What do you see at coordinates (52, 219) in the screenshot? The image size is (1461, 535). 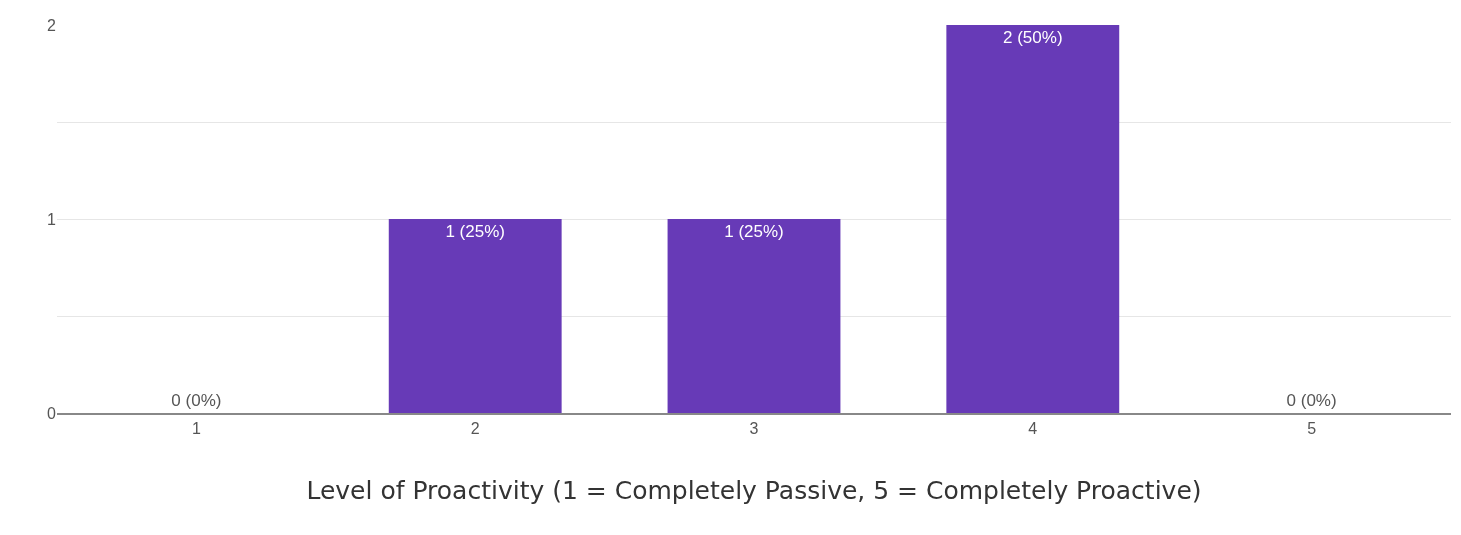 I see `y-tick-label: 1` at bounding box center [52, 219].